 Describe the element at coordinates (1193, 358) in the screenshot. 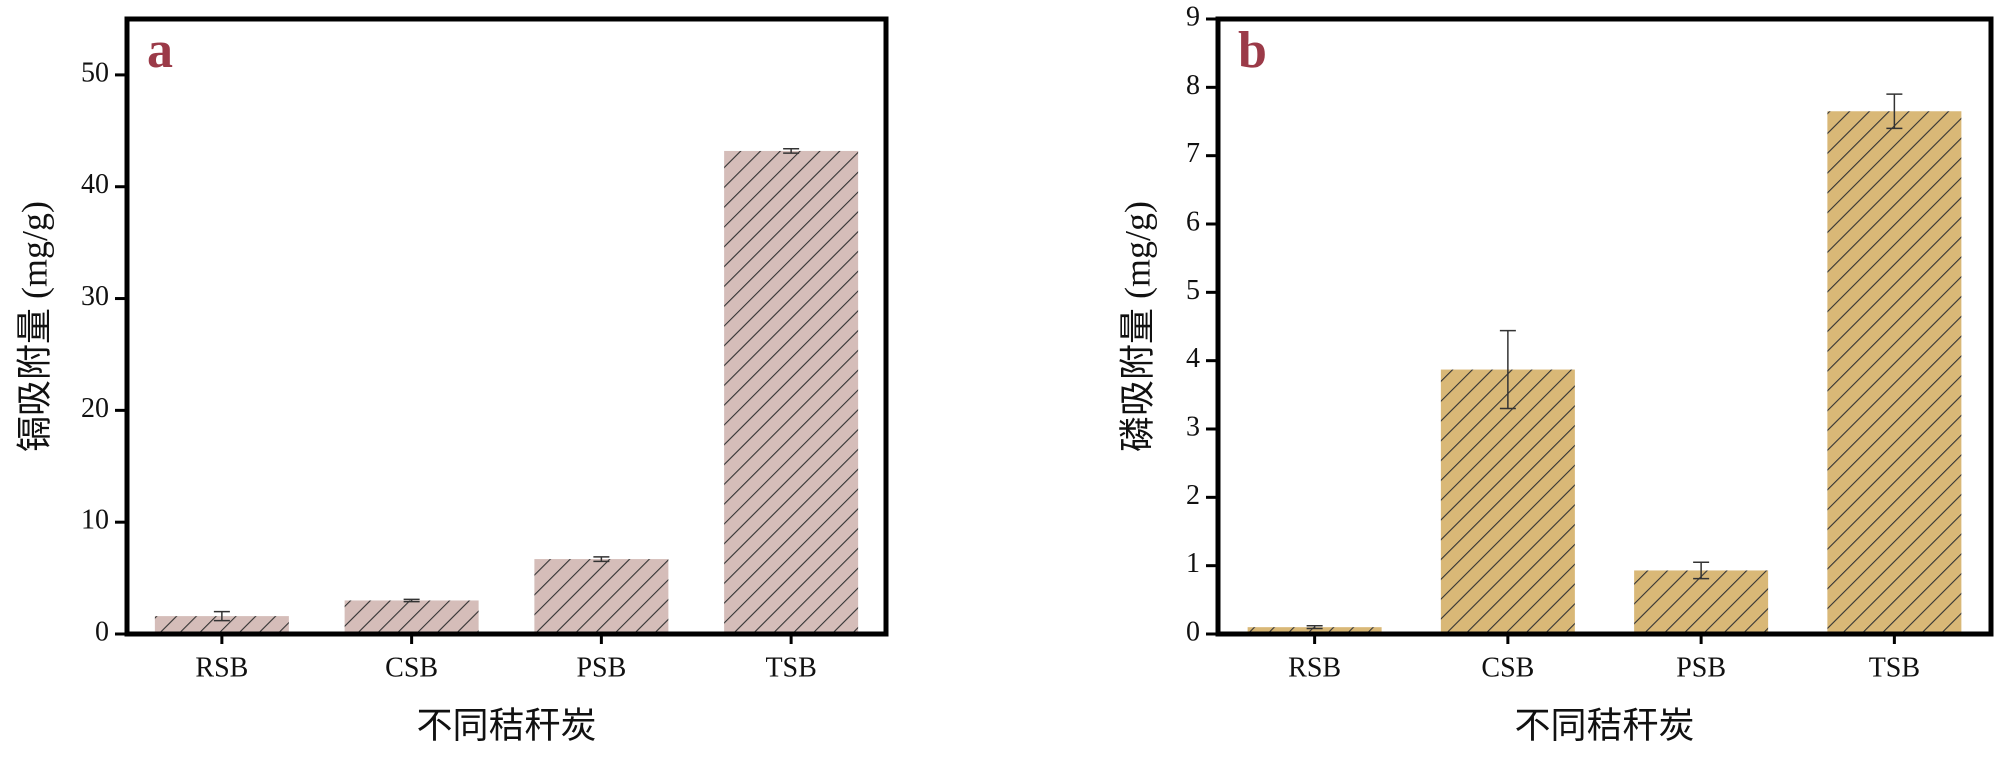

I see `y-tick-label: 4` at that location.